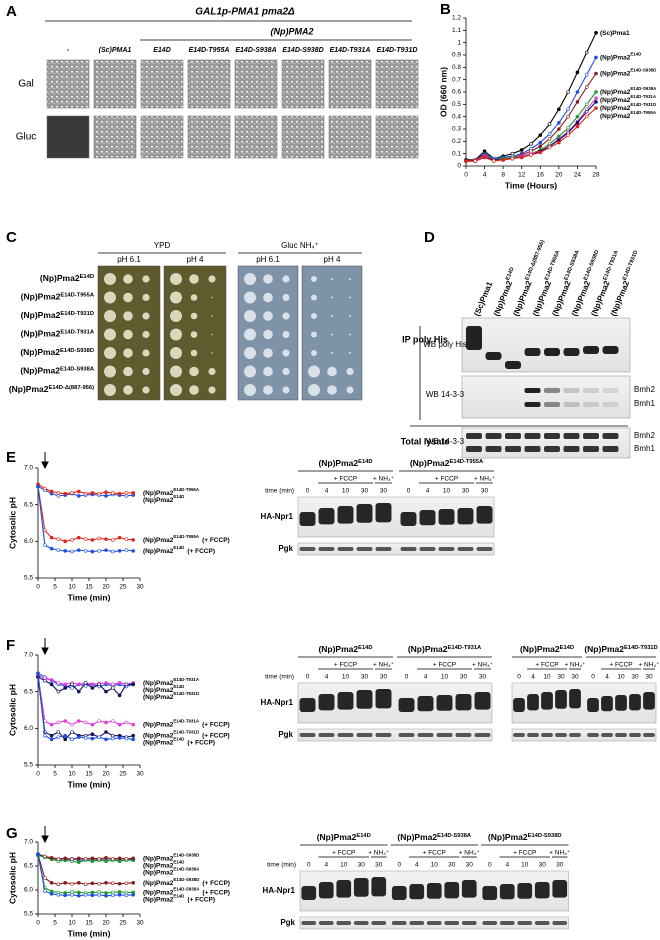  I want to click on legend-entry: (Np)Pma2E14D-T955A, so click(171, 492).